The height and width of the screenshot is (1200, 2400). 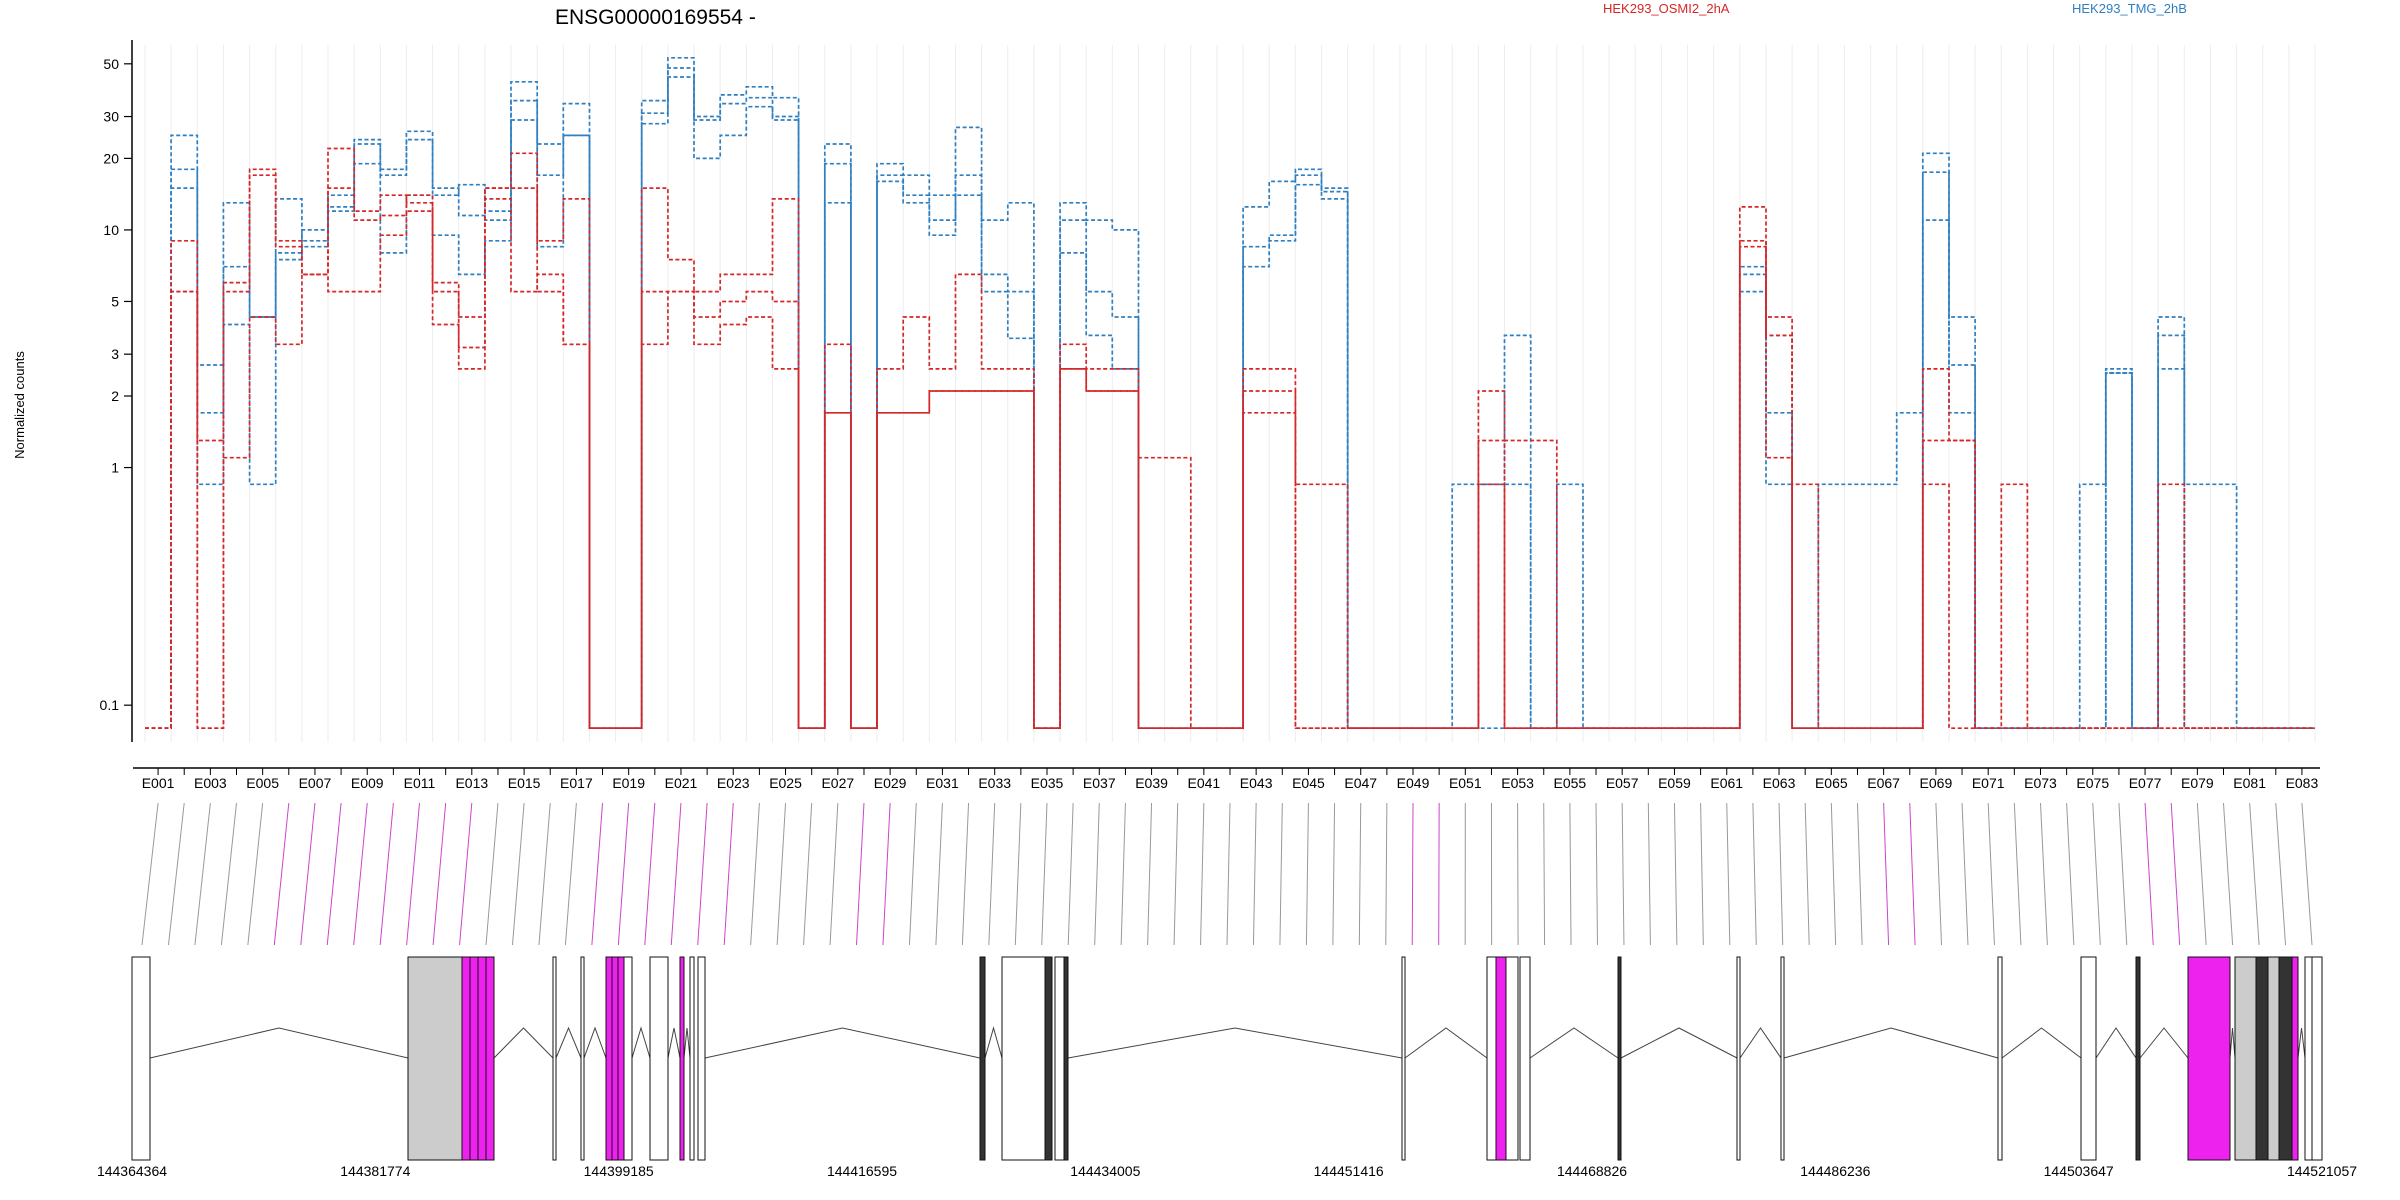 I want to click on exon-label: E017, so click(x=576, y=783).